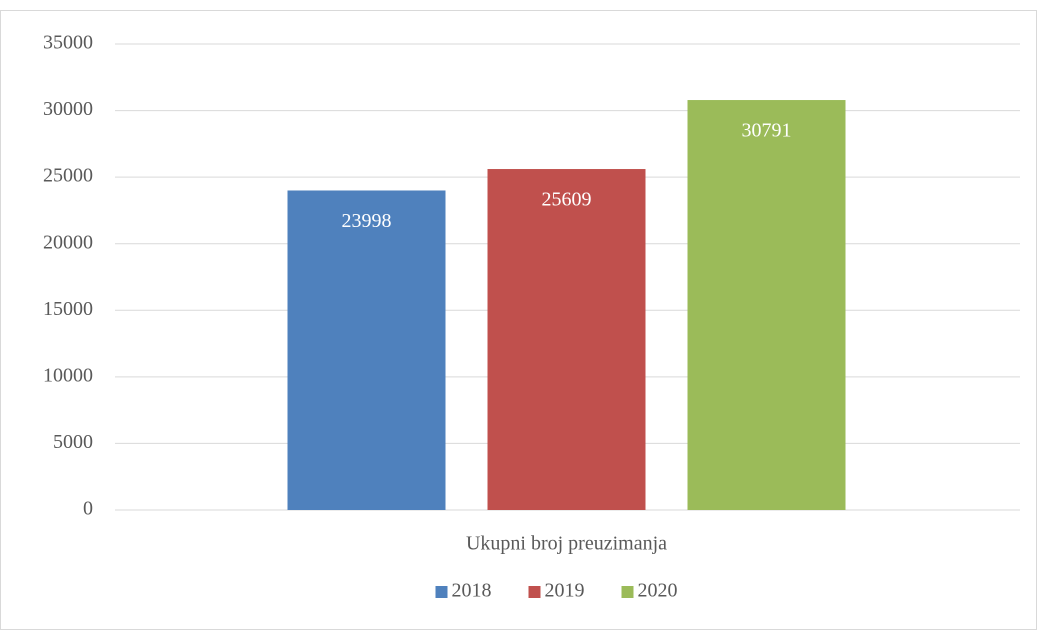 Image resolution: width=1037 pixels, height=630 pixels. I want to click on x-tick-label: Ukupni broj preuzimanja, so click(566, 544).